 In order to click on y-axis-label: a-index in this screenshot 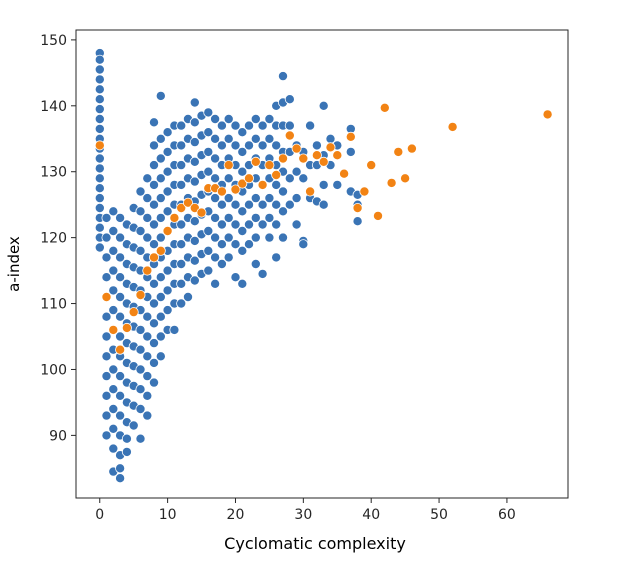, I will do `click(14, 264)`.